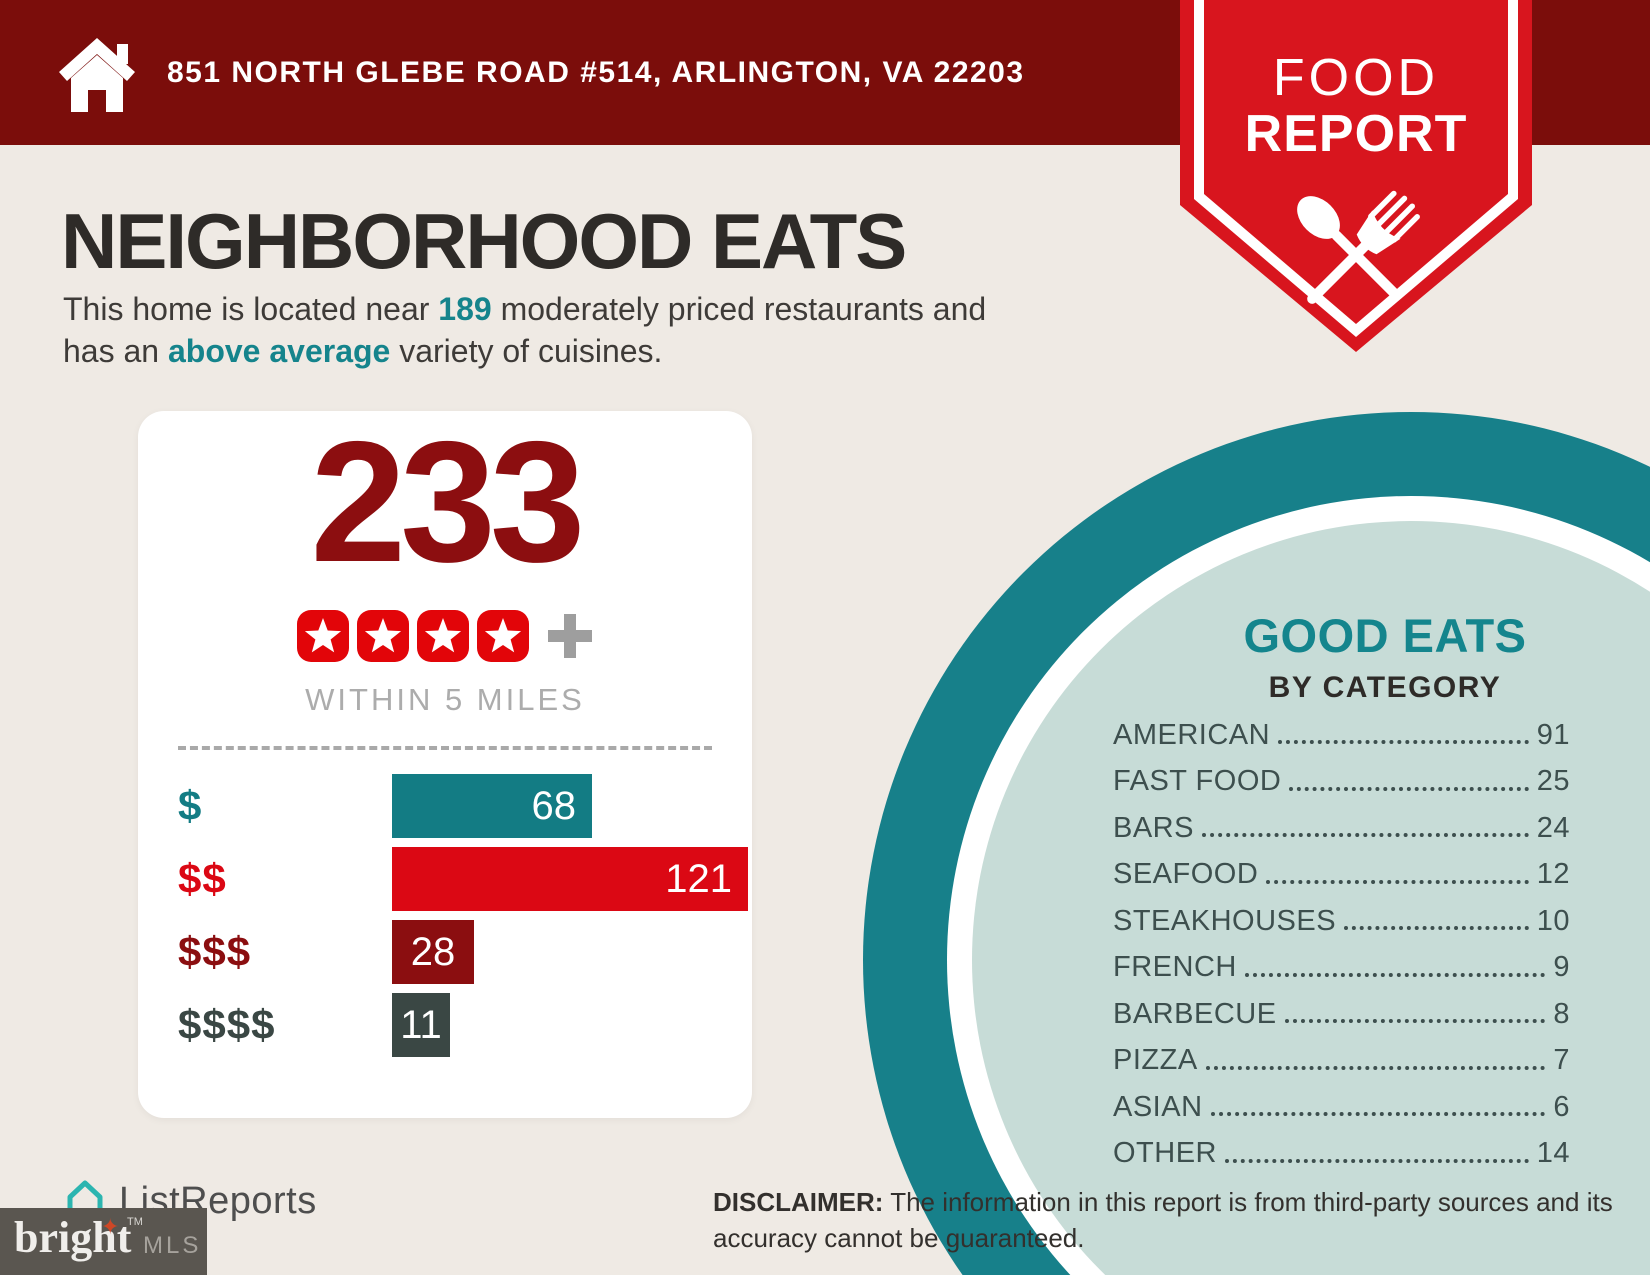  I want to click on food-report-ribbon: FOOD REPORT, so click(1356, 181).